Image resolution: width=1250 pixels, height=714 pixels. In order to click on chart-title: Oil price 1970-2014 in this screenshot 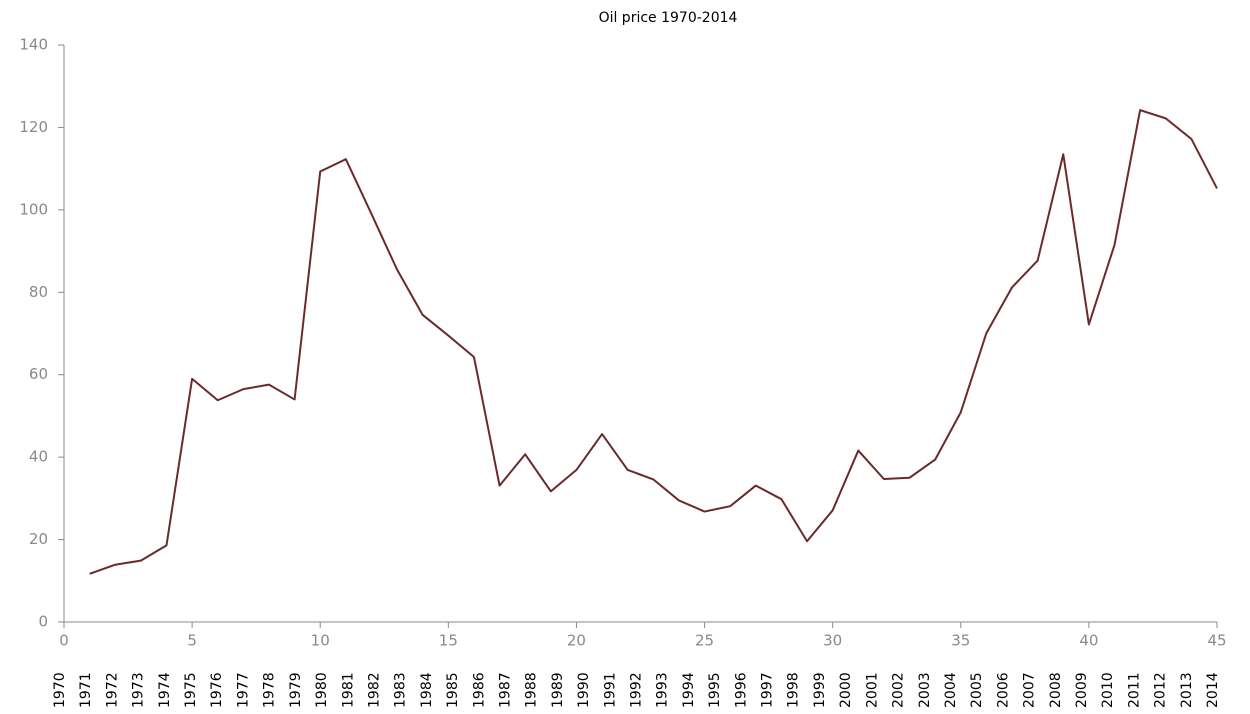, I will do `click(668, 18)`.